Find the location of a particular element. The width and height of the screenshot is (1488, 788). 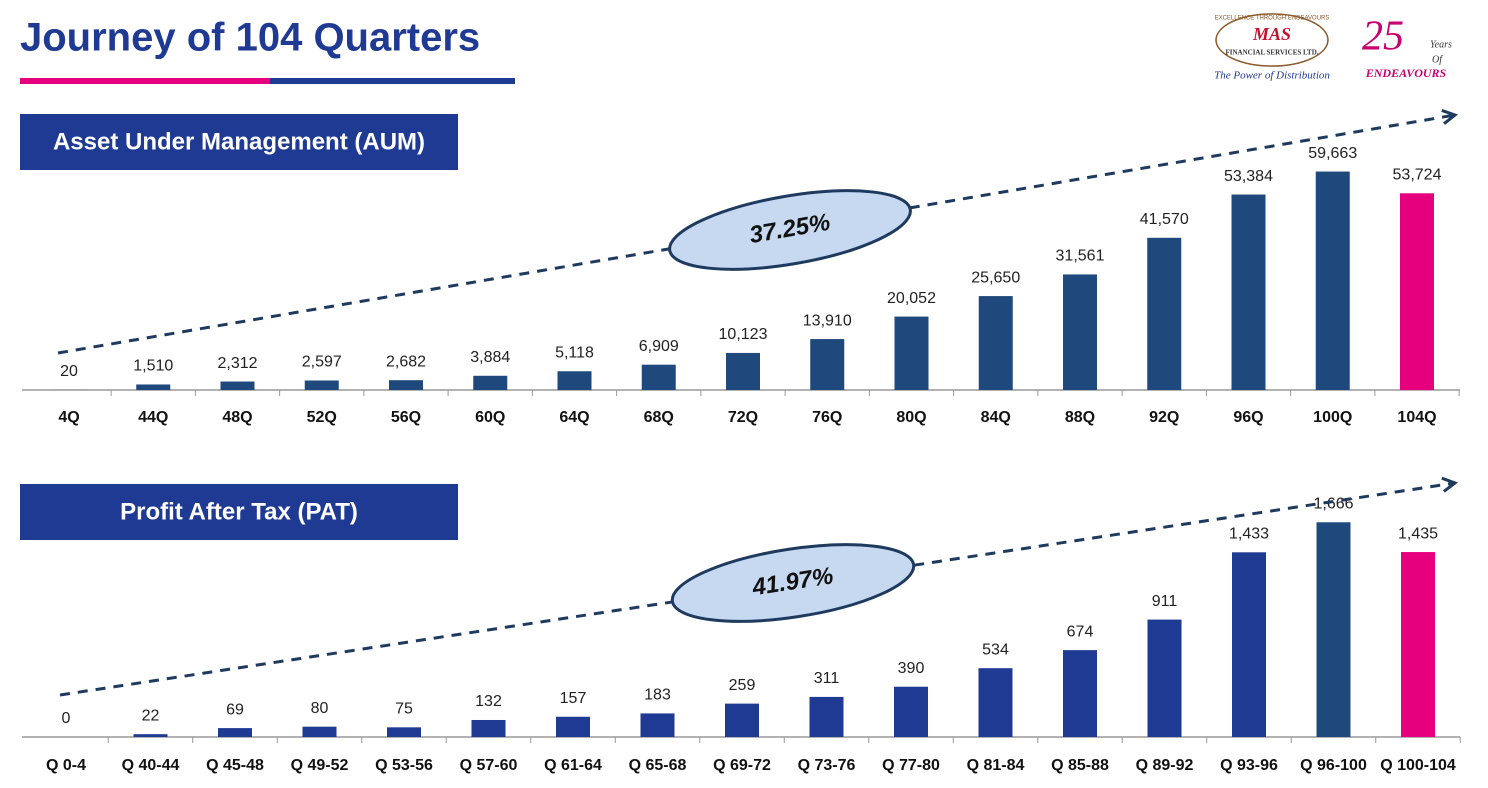

category-label: 76Q is located at coordinates (827, 417).